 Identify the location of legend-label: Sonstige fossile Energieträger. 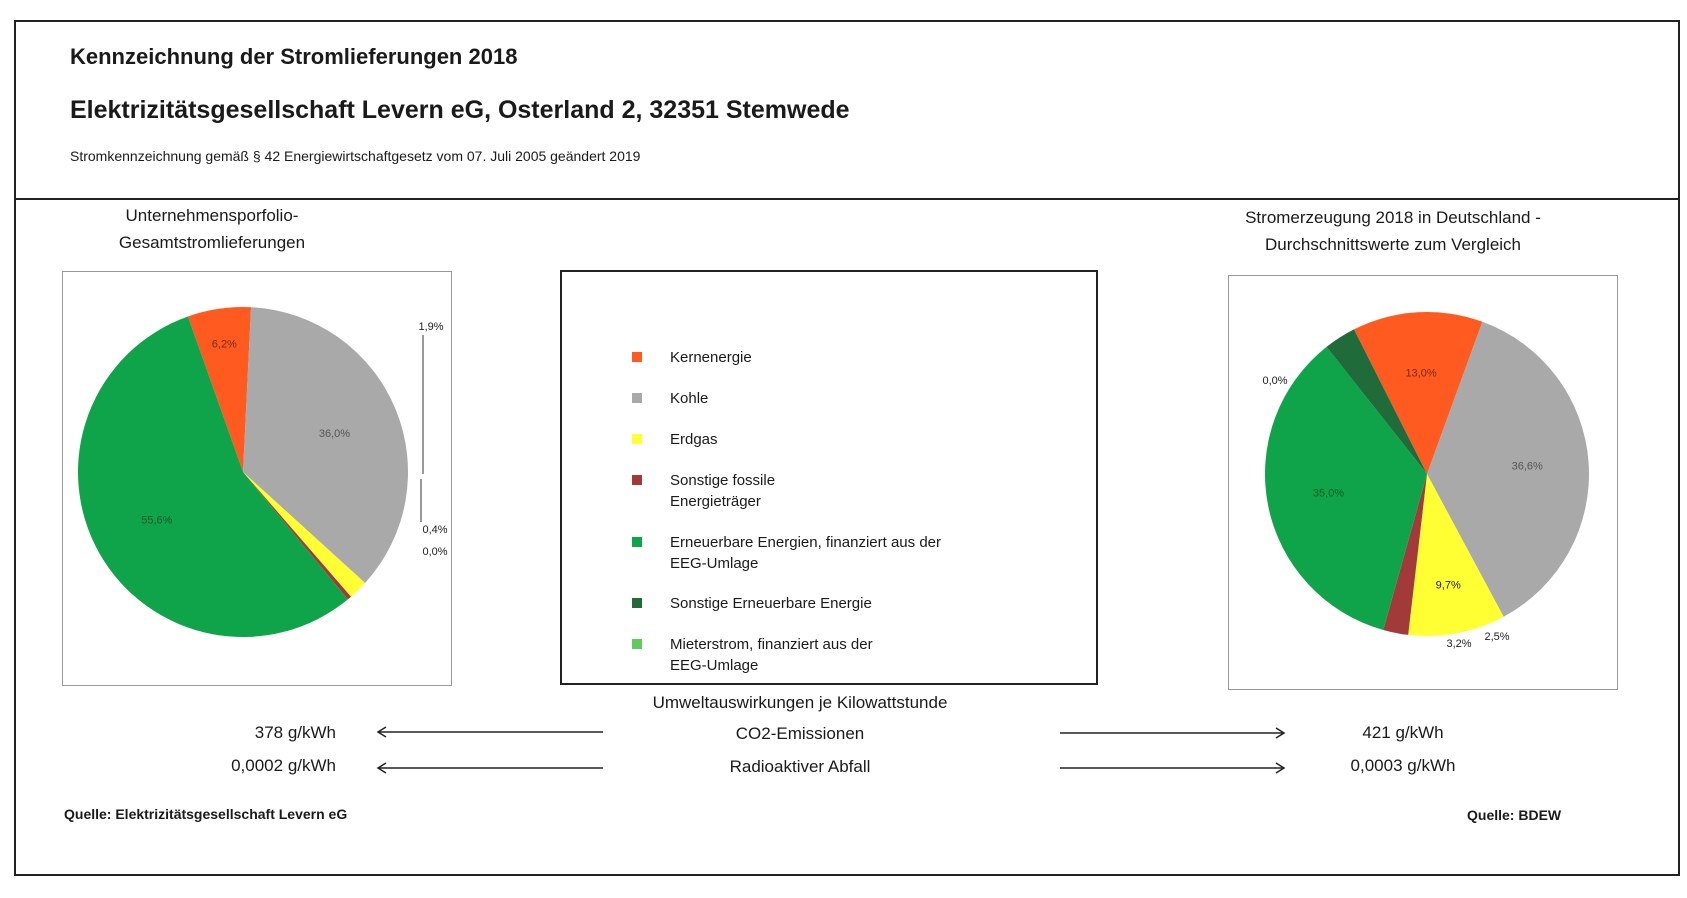
(723, 491).